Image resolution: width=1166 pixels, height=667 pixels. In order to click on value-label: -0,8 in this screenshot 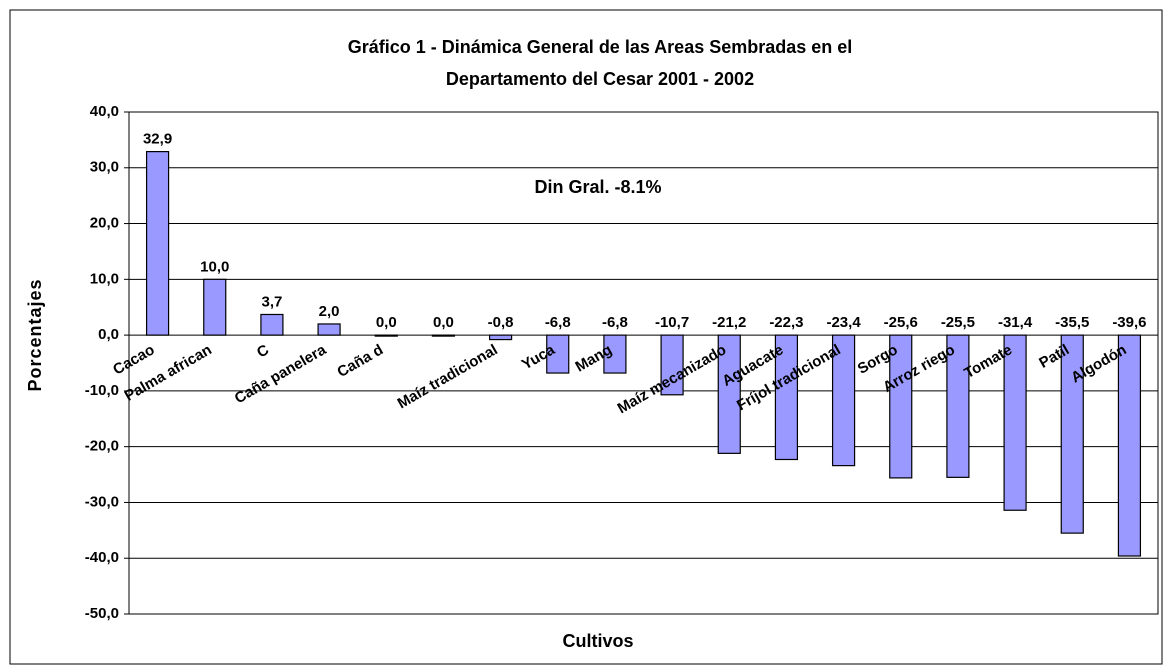, I will do `click(501, 322)`.